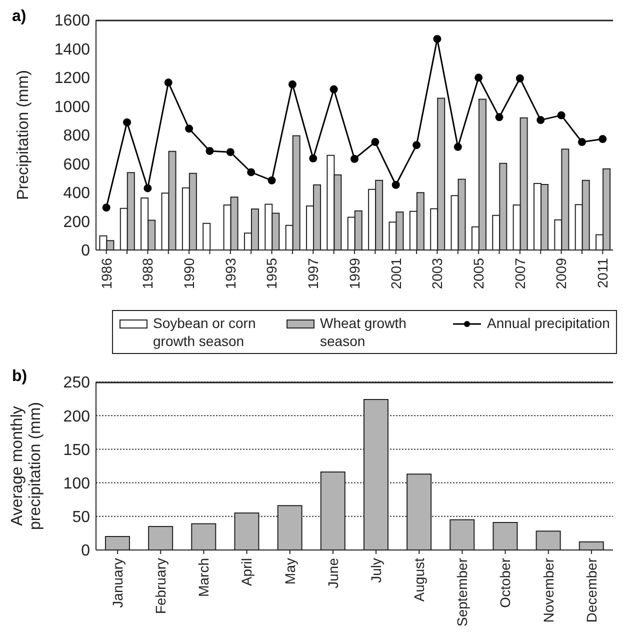 This screenshot has width=625, height=638. I want to click on x-tick-label: 1986, so click(106, 274).